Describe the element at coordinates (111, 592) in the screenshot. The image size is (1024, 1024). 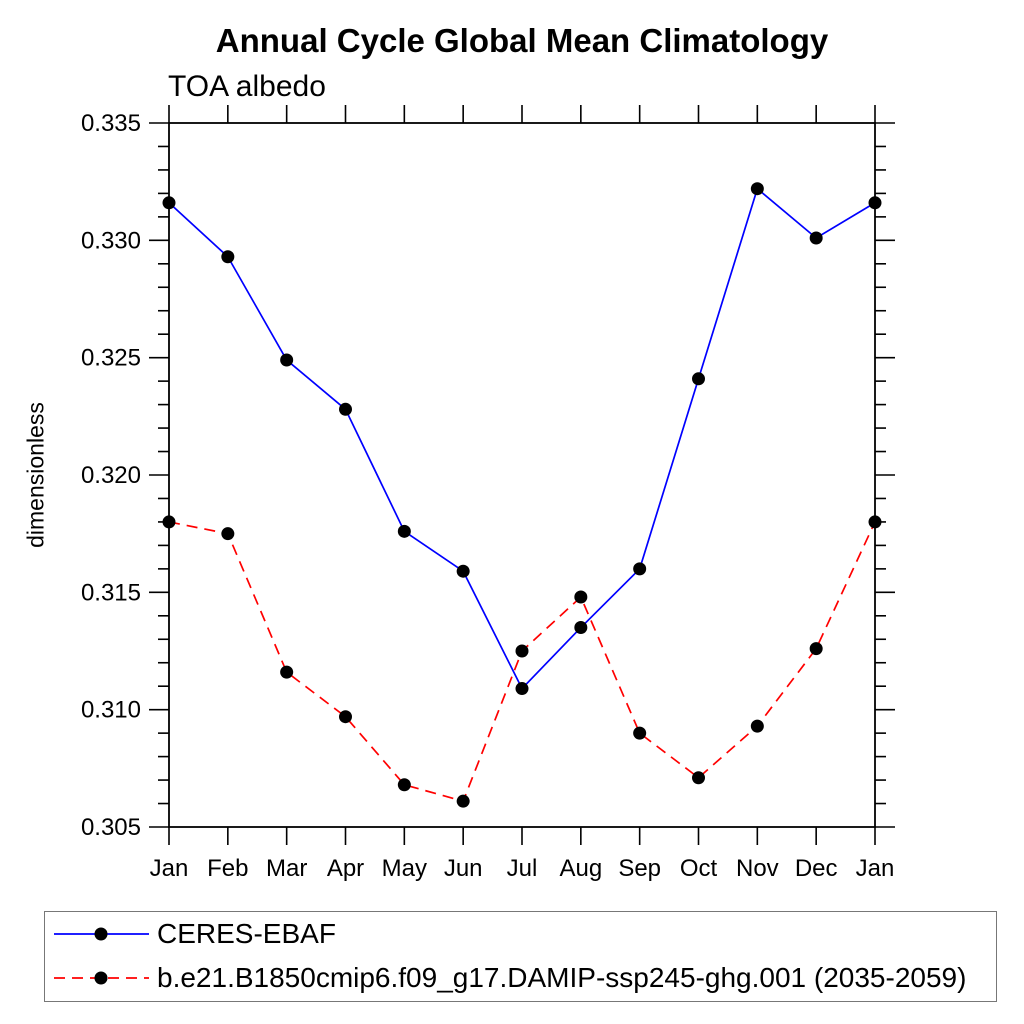
I see `y-tick-label: 0.315` at that location.